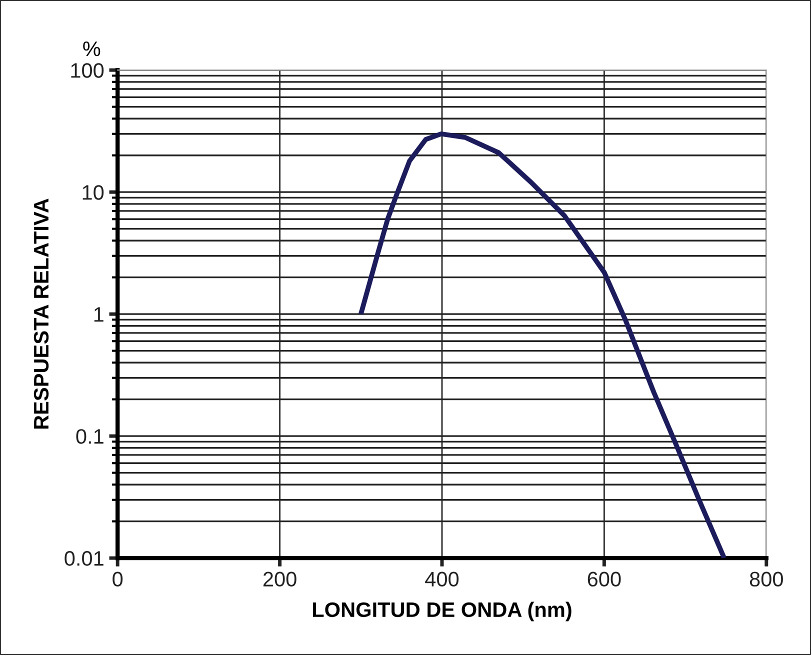 Image resolution: width=811 pixels, height=655 pixels. What do you see at coordinates (604, 579) in the screenshot?
I see `x-tick-label: 600` at bounding box center [604, 579].